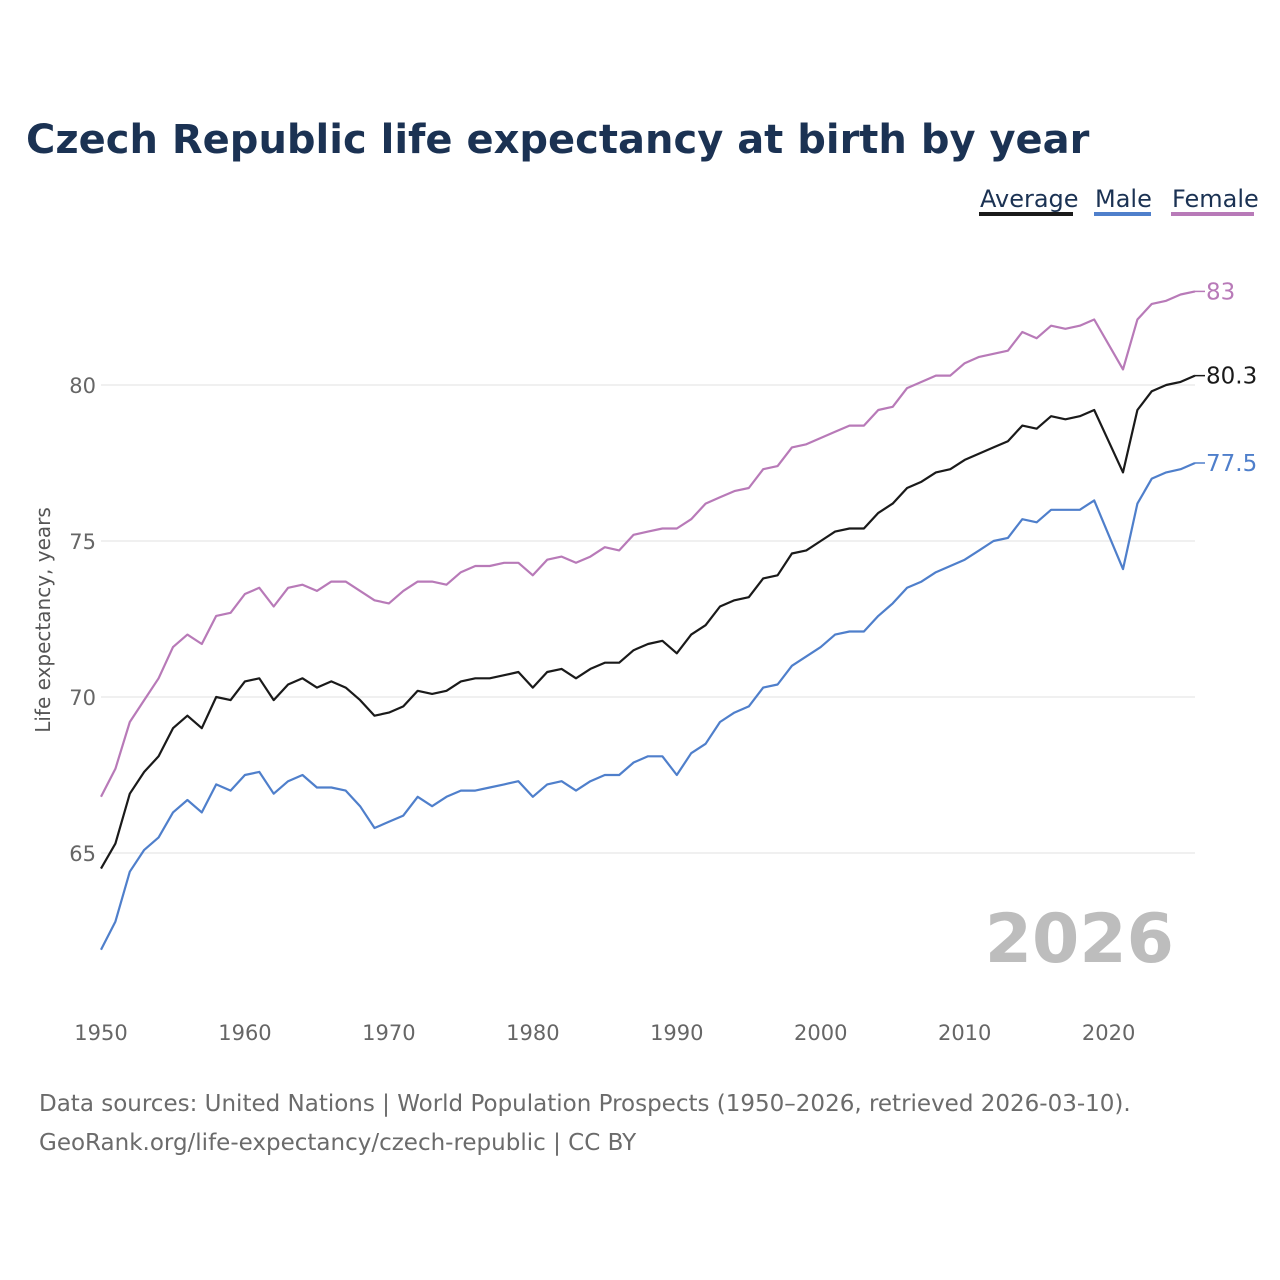 This screenshot has width=1280, height=1280. Describe the element at coordinates (1231, 464) in the screenshot. I see `end-label-male: 77.5` at that location.